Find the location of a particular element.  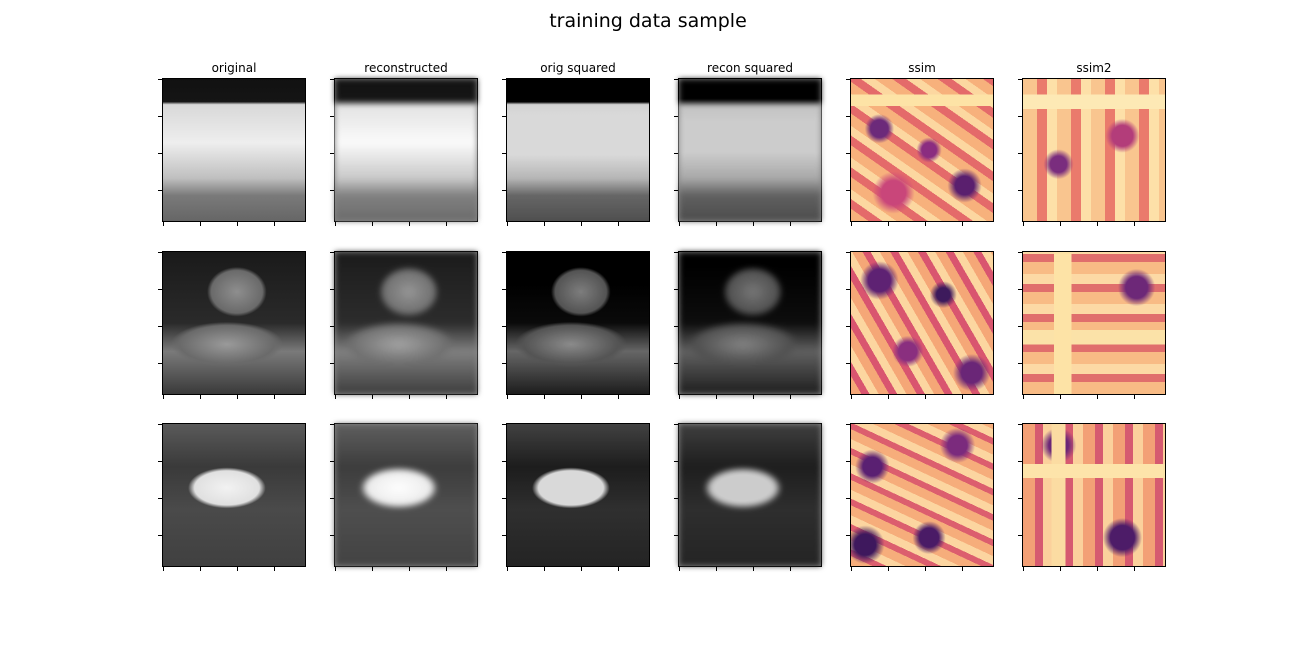

panel-lizard-ssim is located at coordinates (920, 325).